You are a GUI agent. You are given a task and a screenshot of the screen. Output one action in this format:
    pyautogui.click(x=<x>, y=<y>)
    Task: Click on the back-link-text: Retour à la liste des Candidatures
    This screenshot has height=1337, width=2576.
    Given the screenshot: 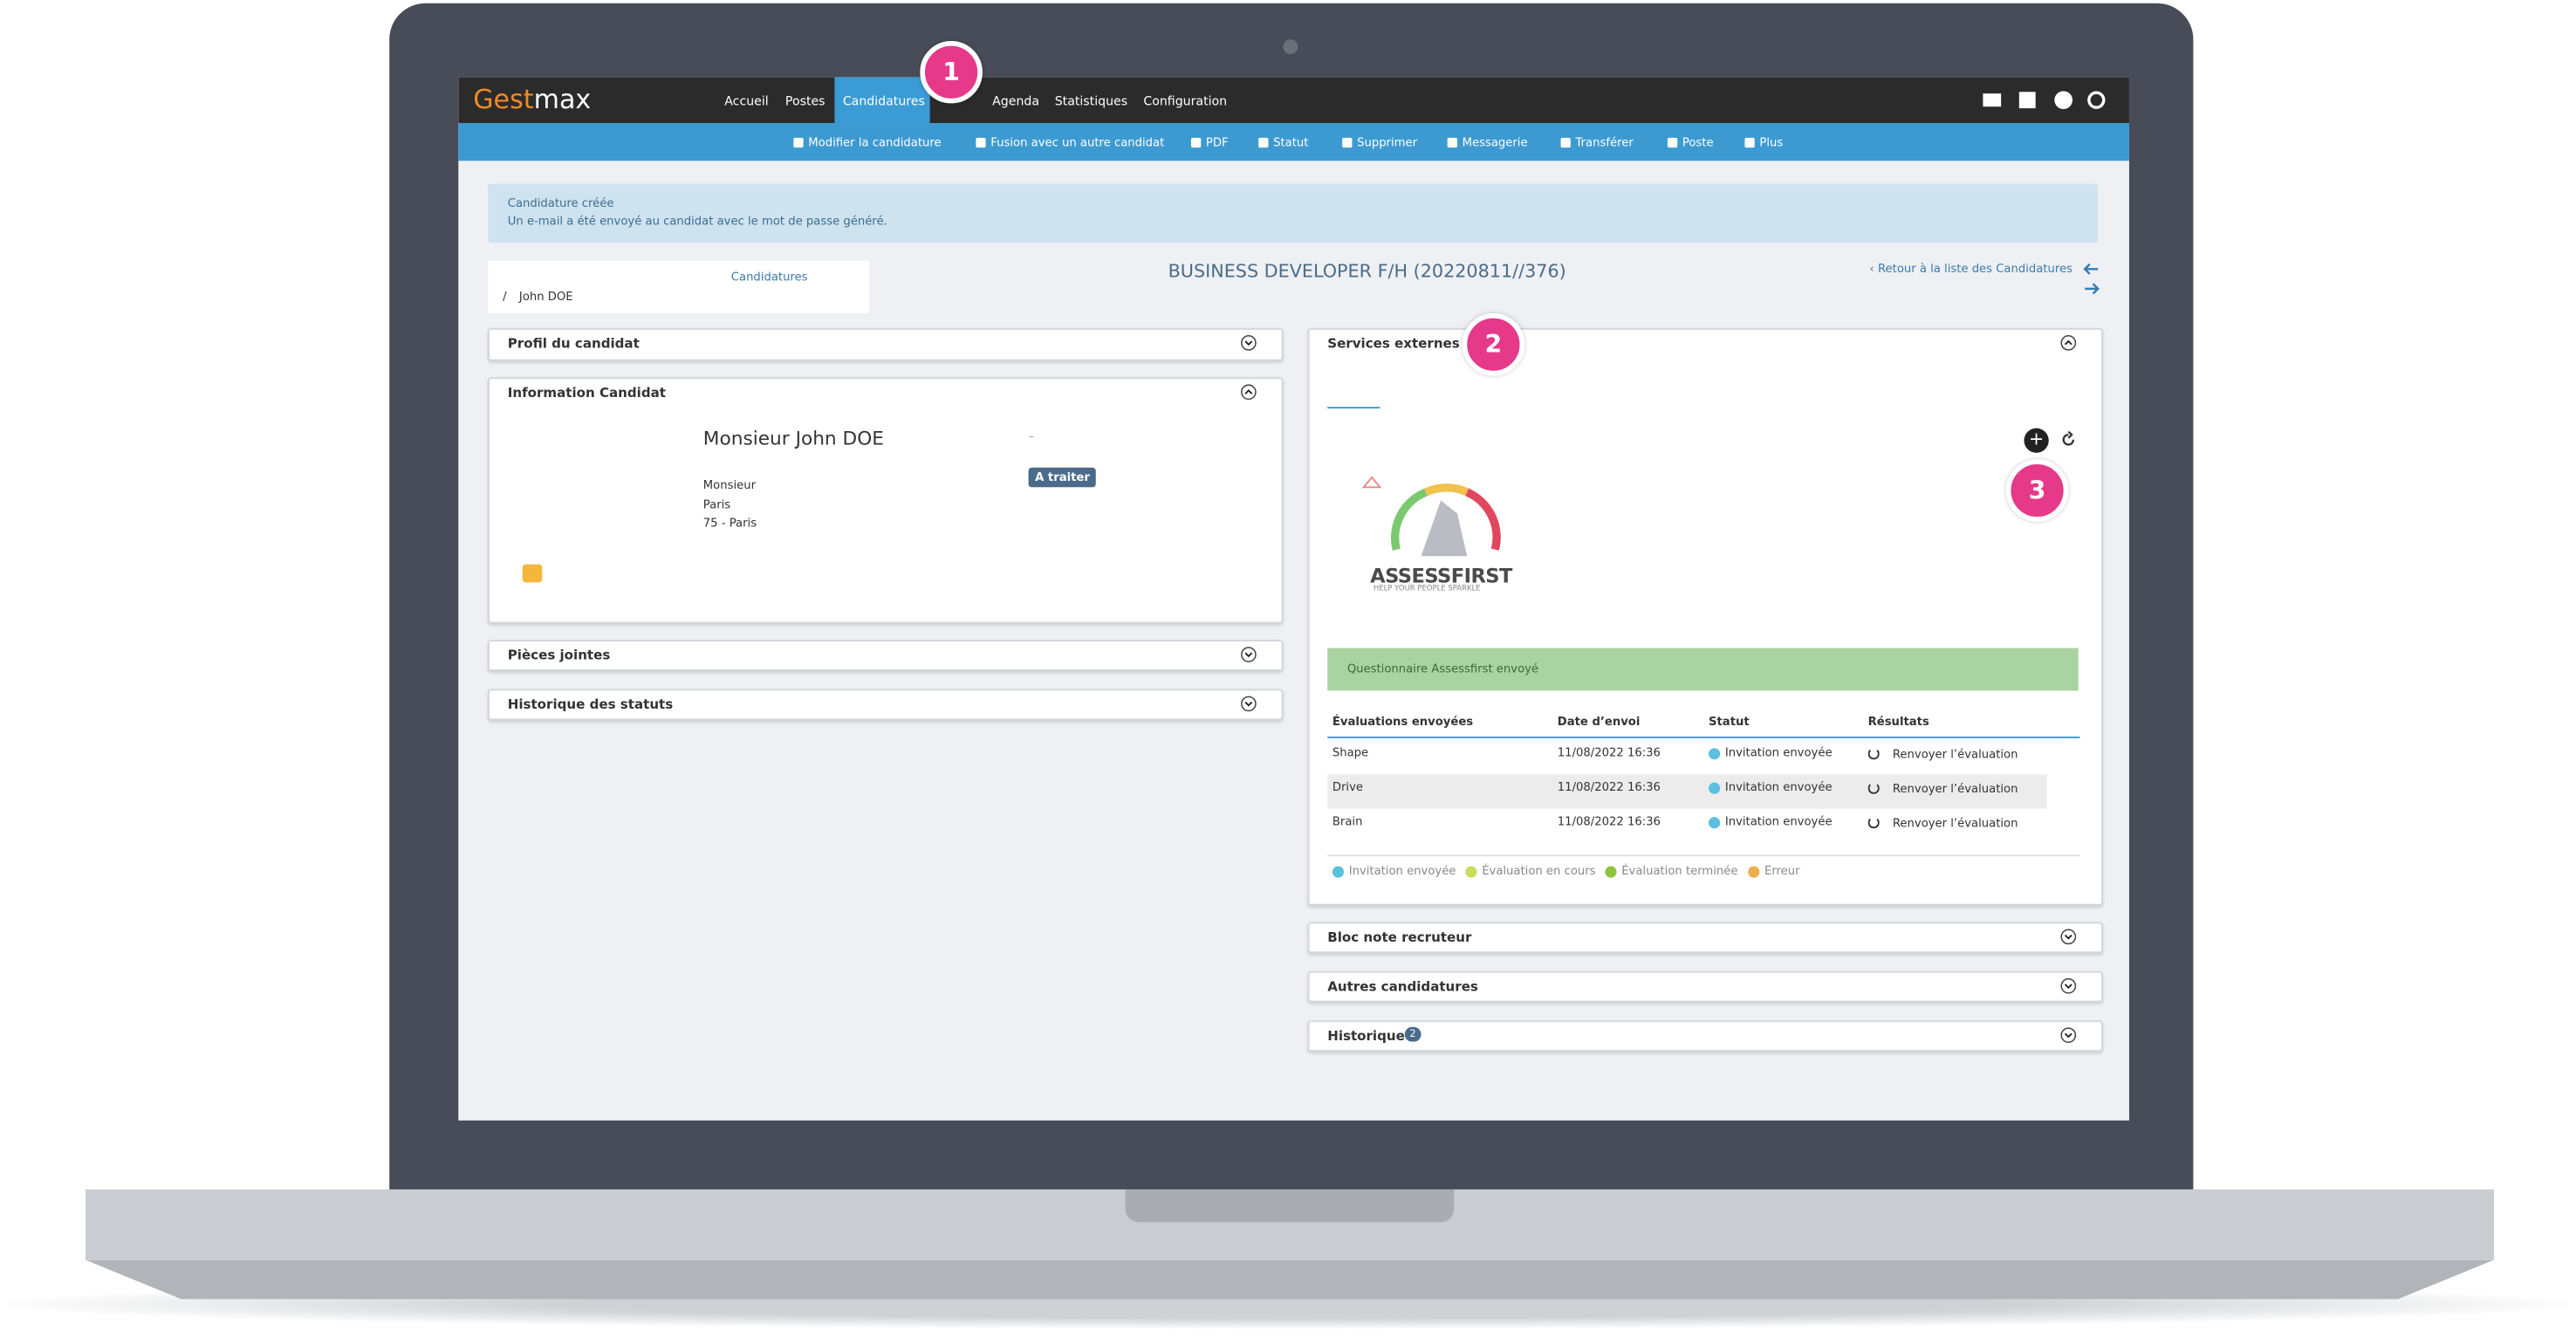 What is the action you would take?
    pyautogui.click(x=1975, y=269)
    